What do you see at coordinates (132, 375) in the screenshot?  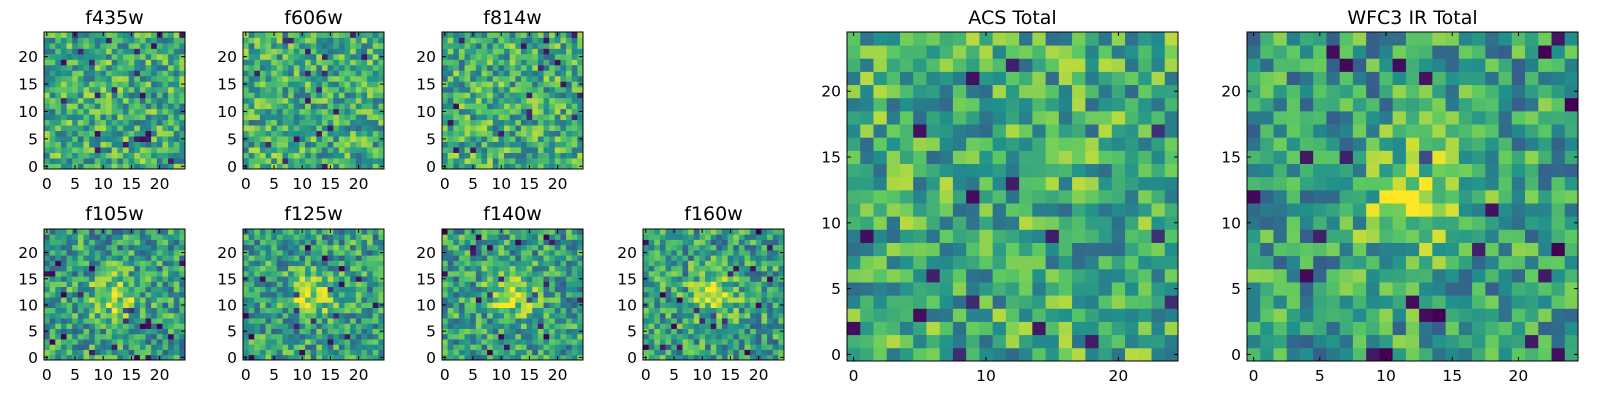 I see `x-tick-label: 15` at bounding box center [132, 375].